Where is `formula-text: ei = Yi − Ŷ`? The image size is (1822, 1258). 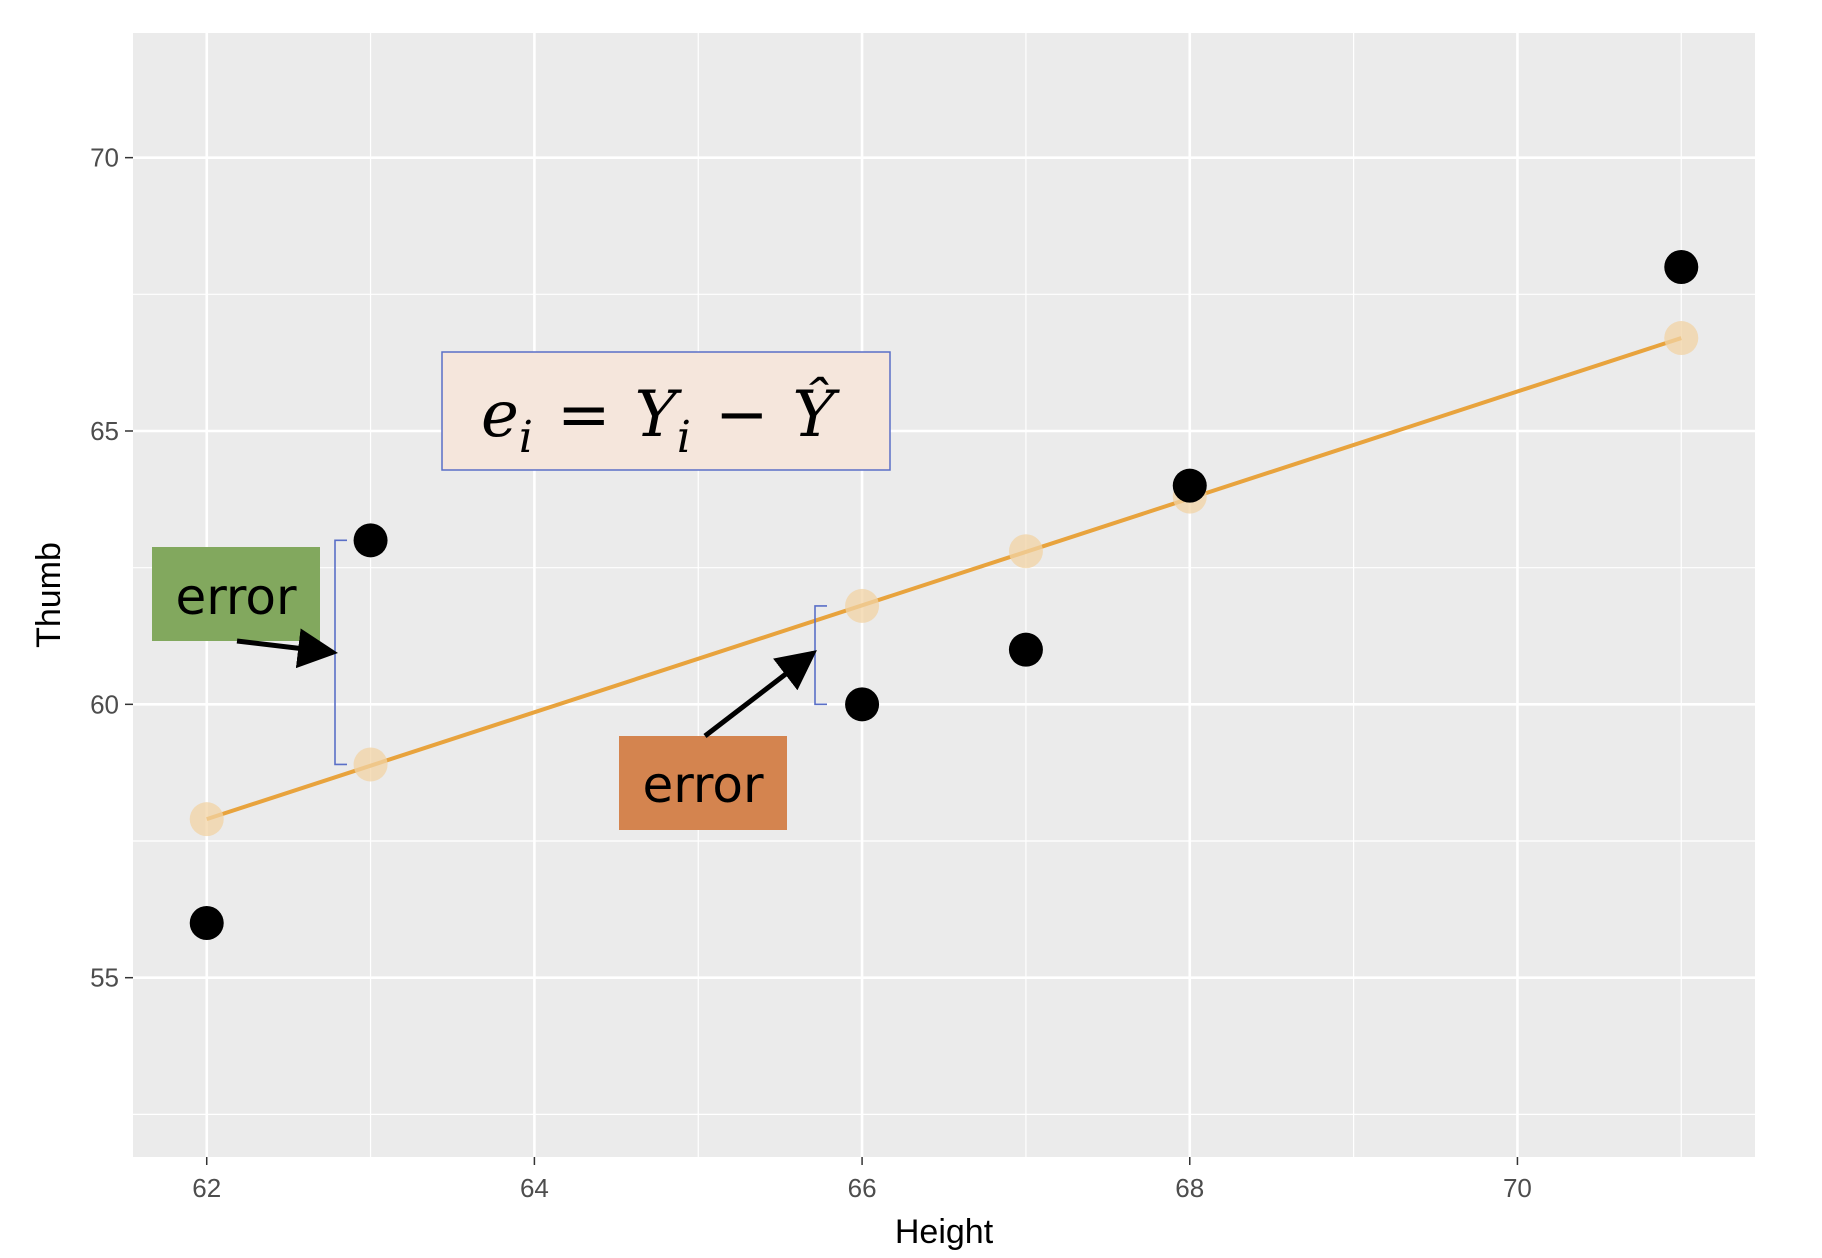 formula-text: ei = Yi − Ŷ is located at coordinates (661, 419).